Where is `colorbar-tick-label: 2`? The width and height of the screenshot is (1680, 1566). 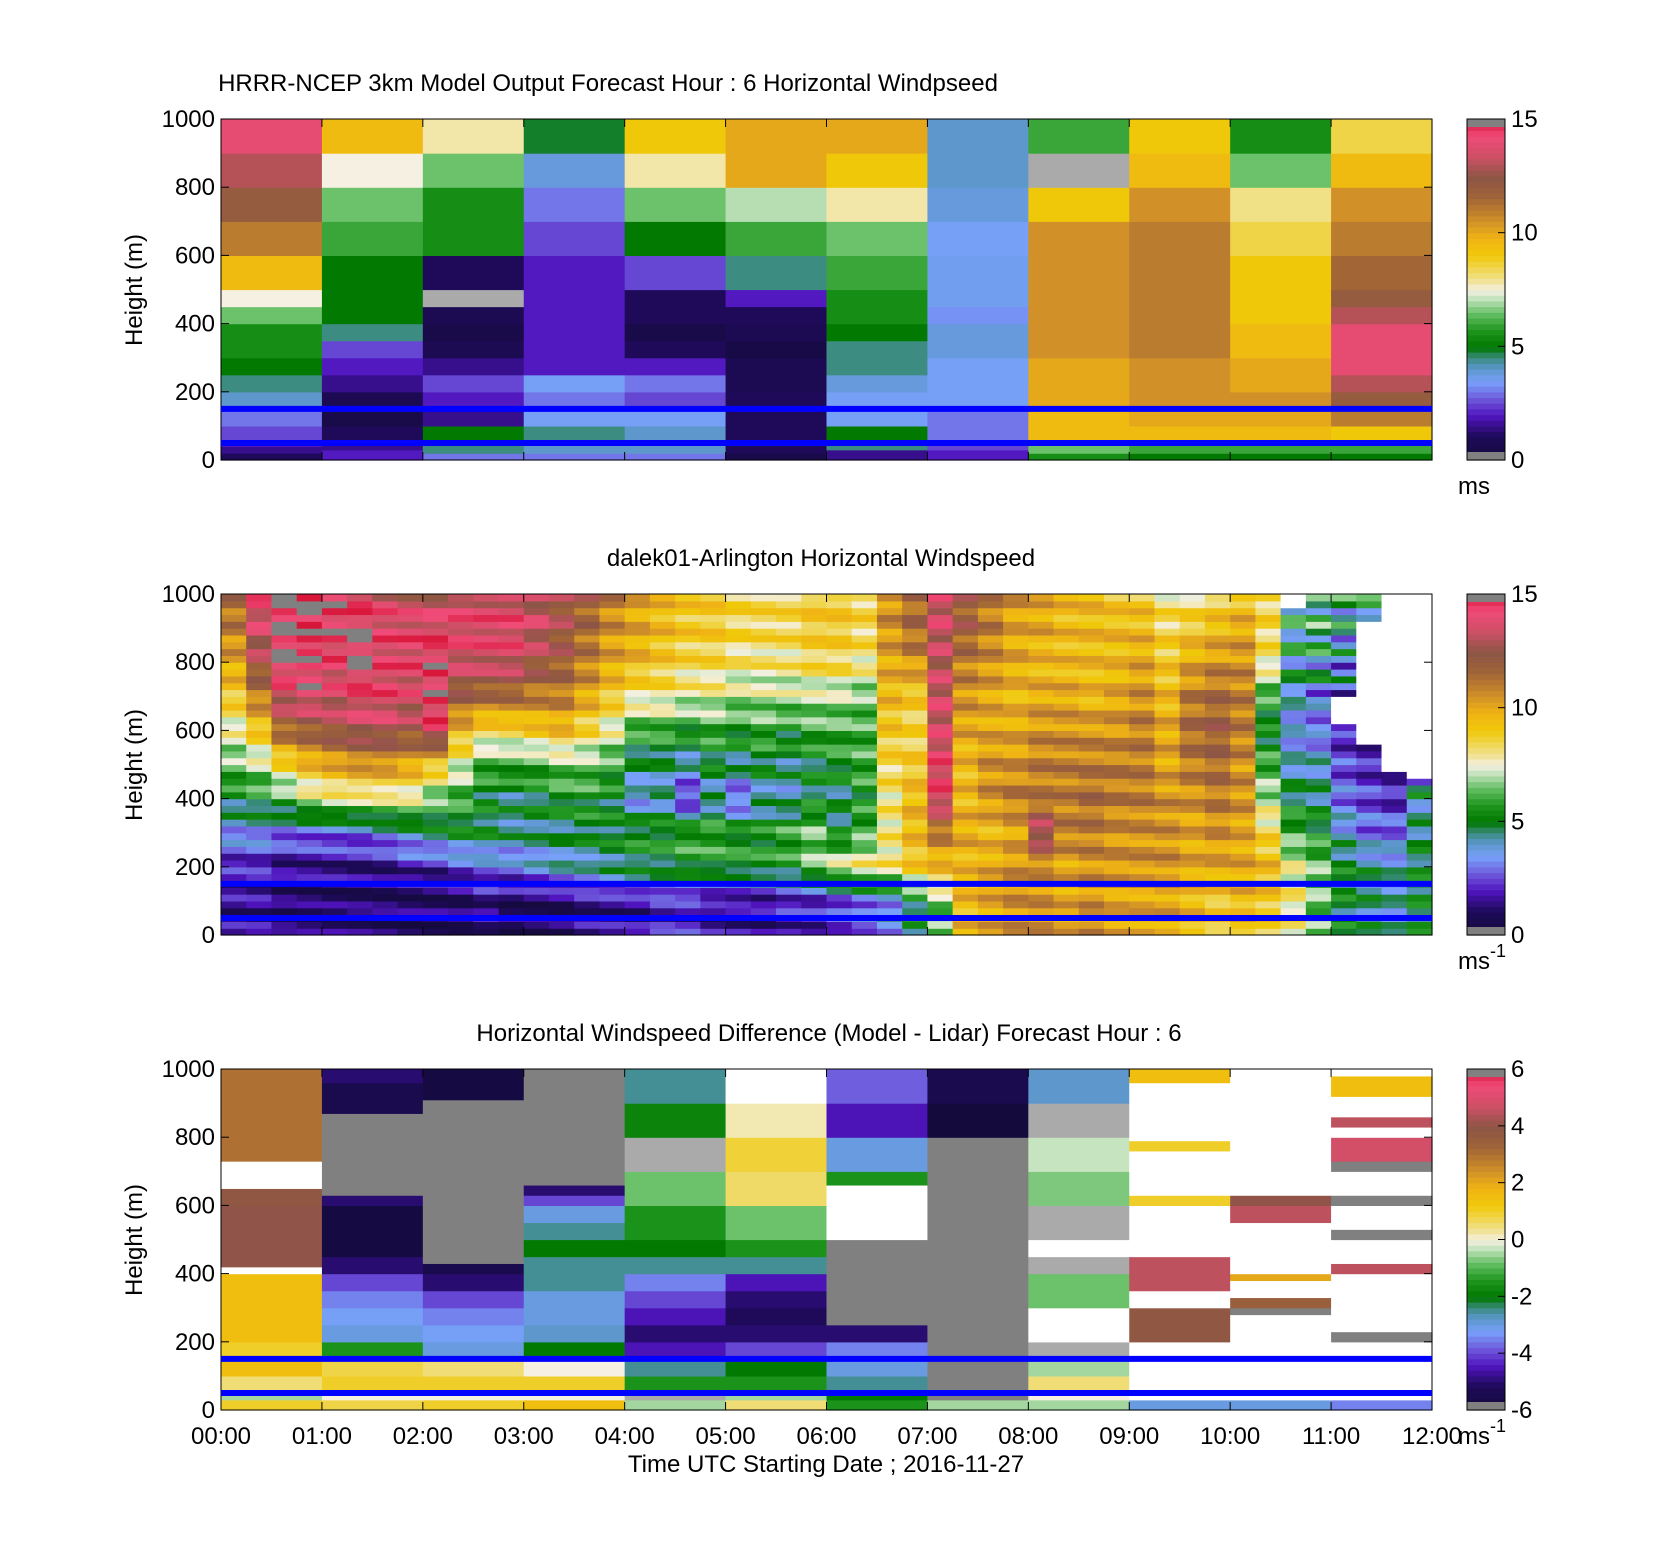
colorbar-tick-label: 2 is located at coordinates (1517, 1183).